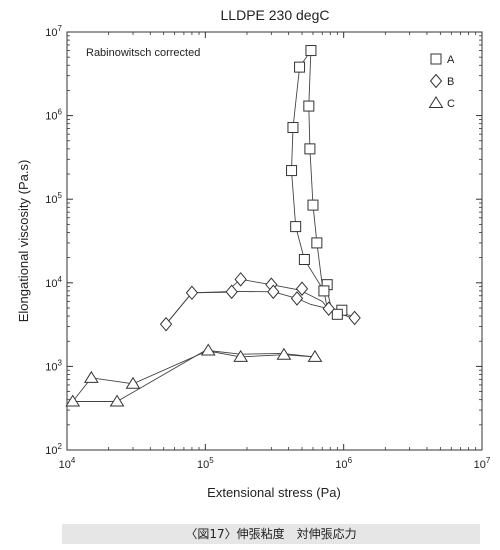 The width and height of the screenshot is (500, 550). What do you see at coordinates (53, 115) in the screenshot?
I see `y-tick-label: 10⁶` at bounding box center [53, 115].